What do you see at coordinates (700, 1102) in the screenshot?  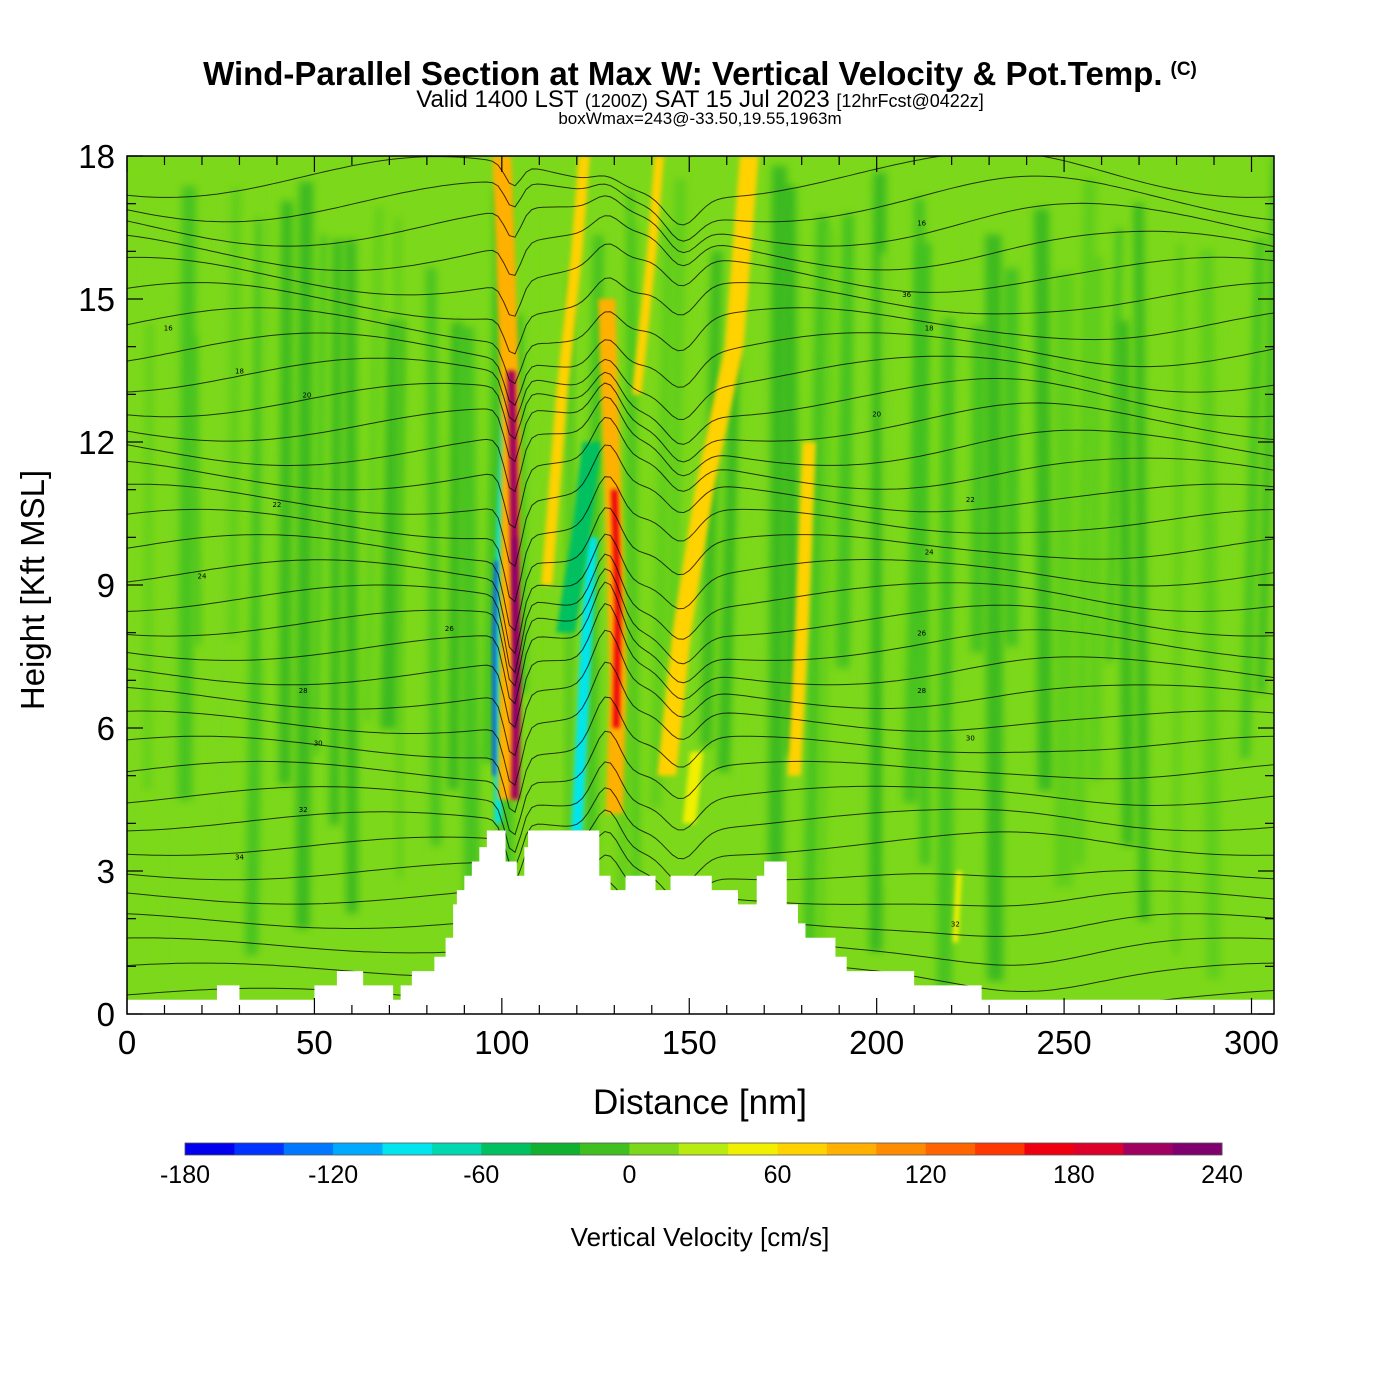 I see `x-axis-label: Distance [nm]` at bounding box center [700, 1102].